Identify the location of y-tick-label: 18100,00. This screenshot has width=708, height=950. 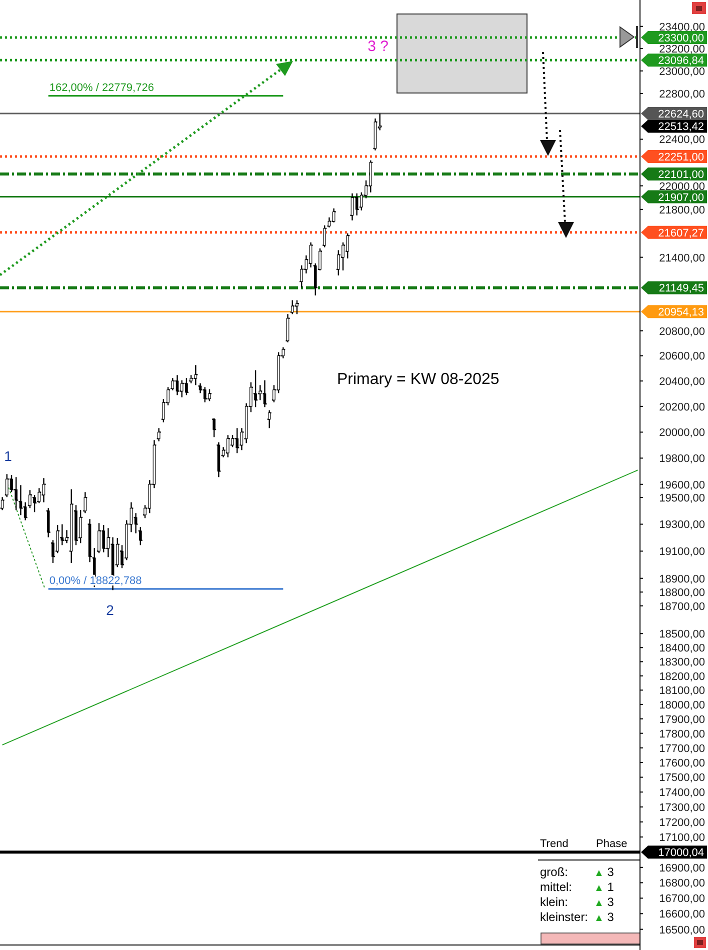
(682, 691).